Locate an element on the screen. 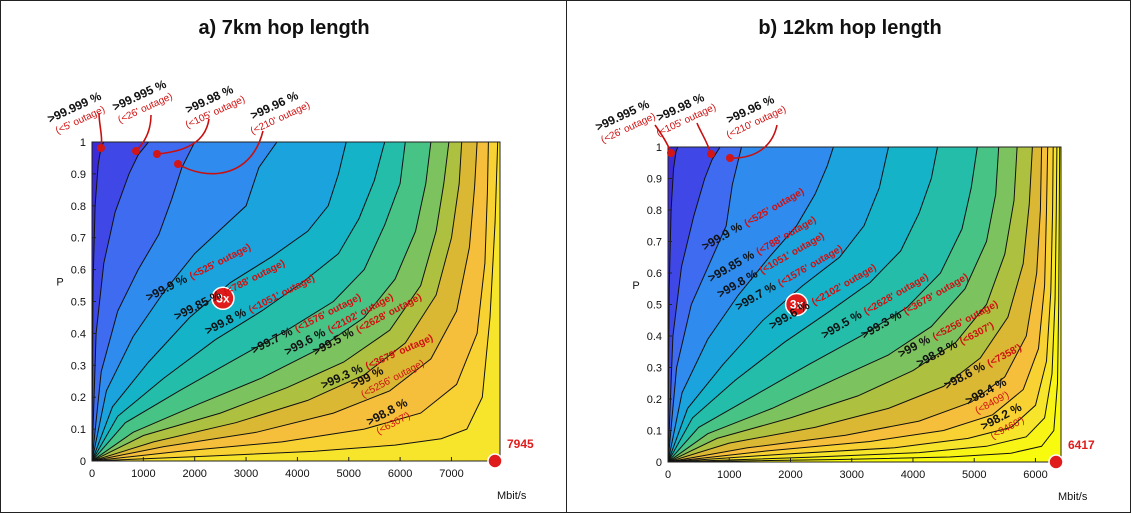 Image resolution: width=1131 pixels, height=514 pixels. max-rate-label: 6417 is located at coordinates (1081, 445).